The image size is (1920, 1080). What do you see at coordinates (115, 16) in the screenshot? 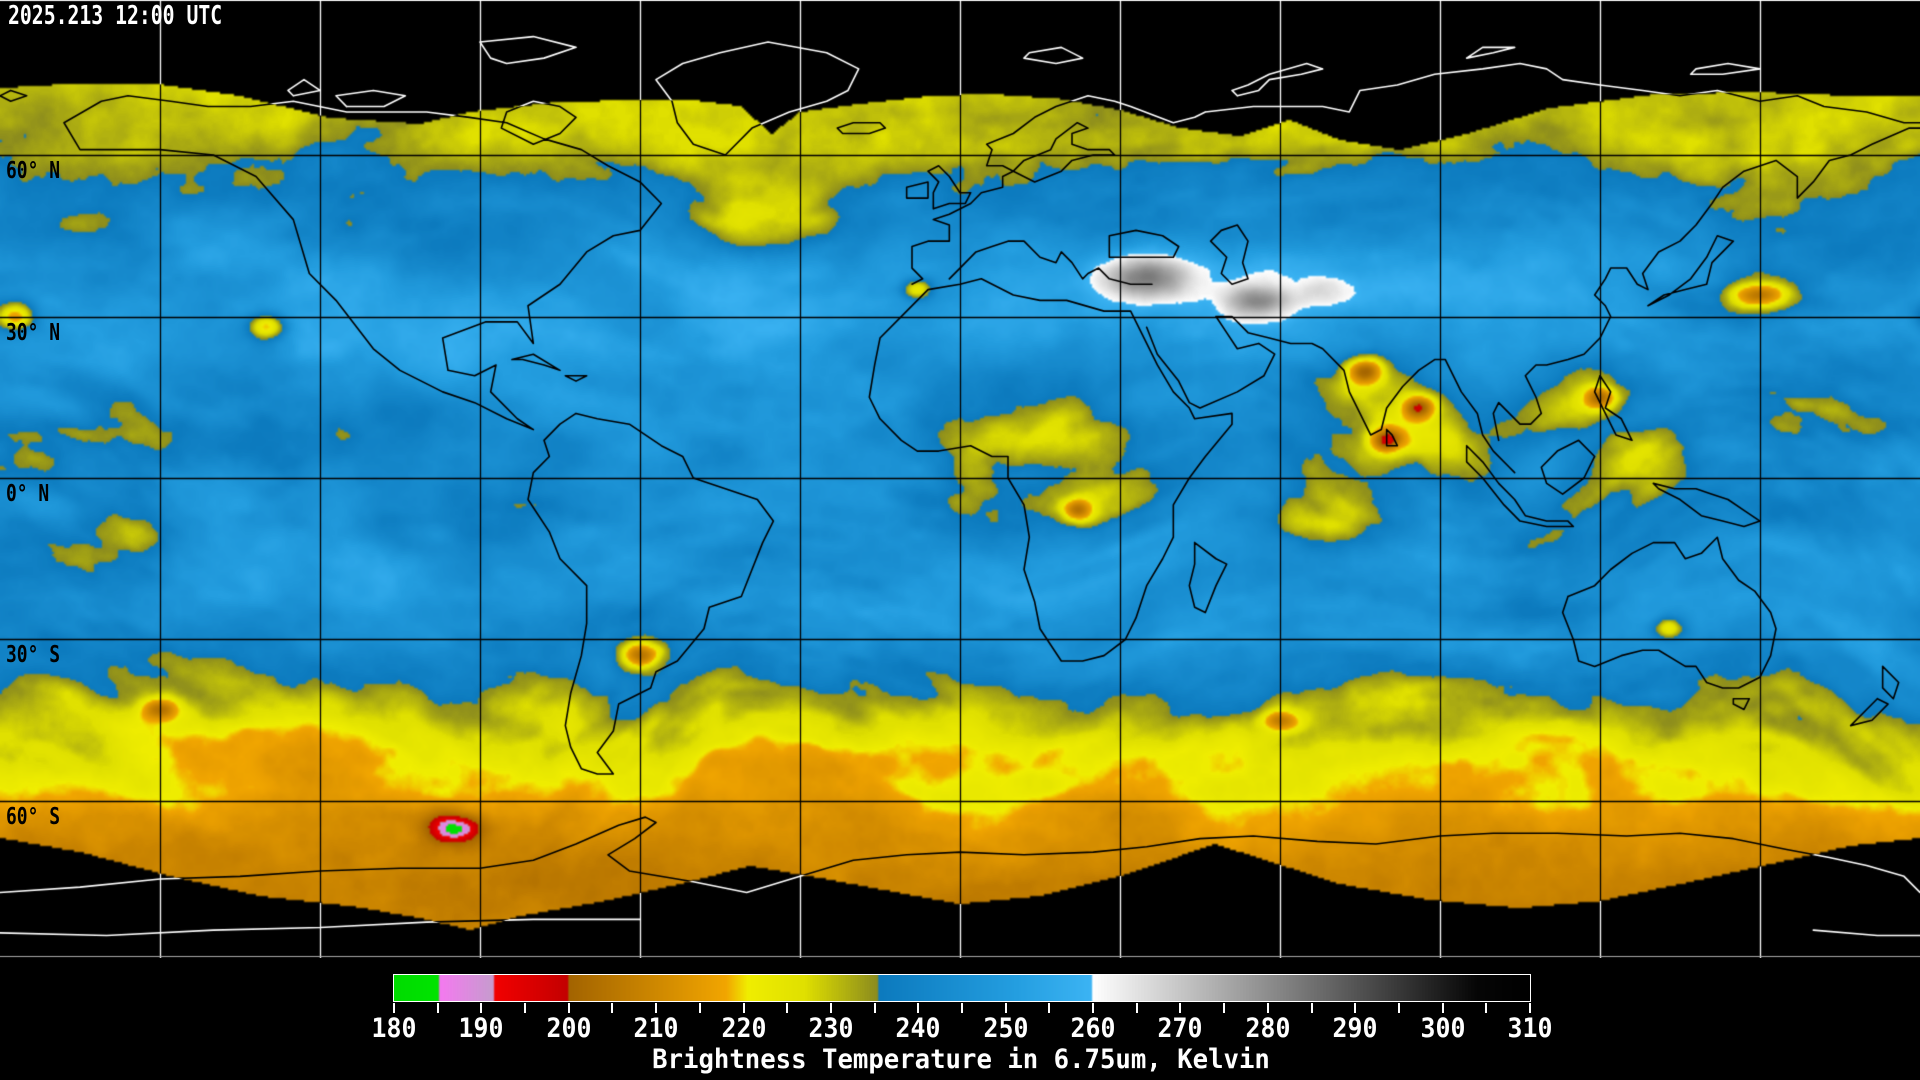
I see `timestamp-label: 2025.213 12:00 UTC` at bounding box center [115, 16].